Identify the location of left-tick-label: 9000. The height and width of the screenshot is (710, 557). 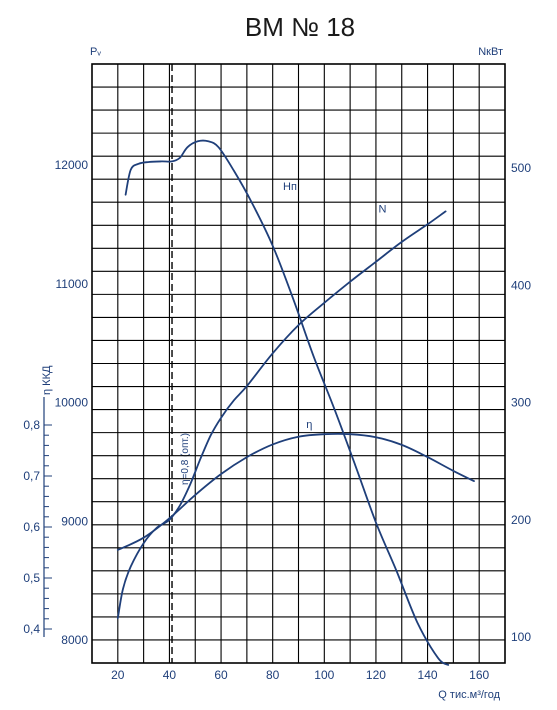
(74, 521).